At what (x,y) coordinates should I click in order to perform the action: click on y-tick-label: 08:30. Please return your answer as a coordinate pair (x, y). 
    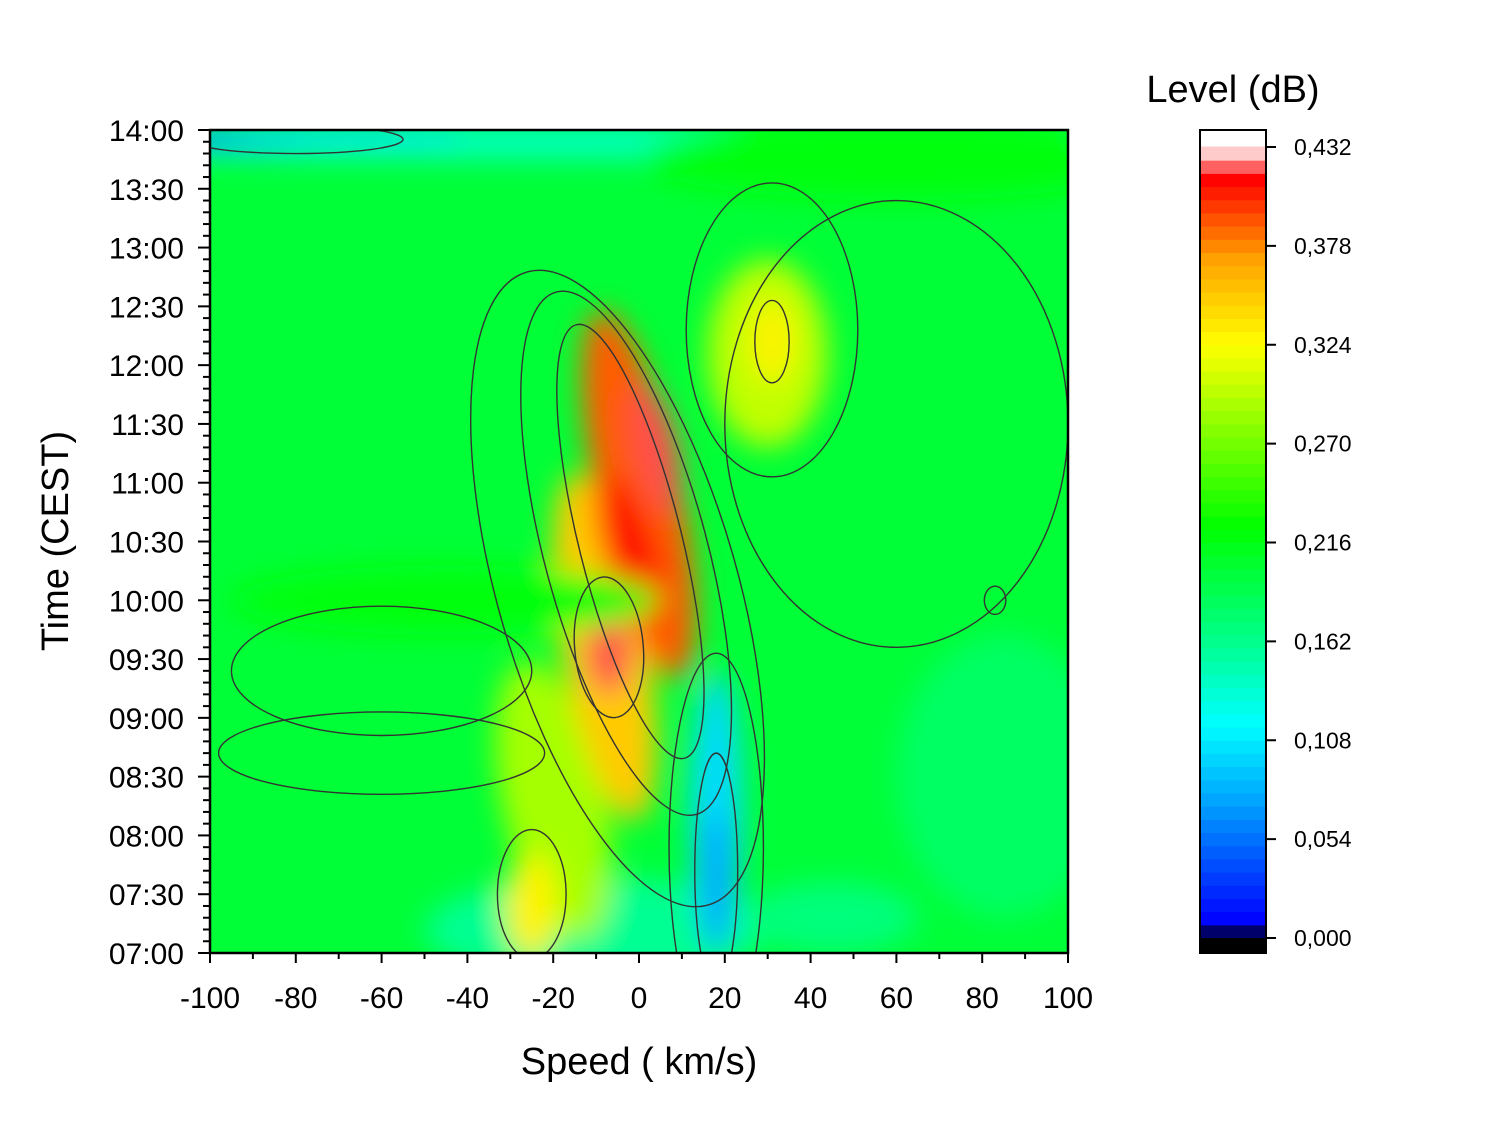
    Looking at the image, I should click on (146, 778).